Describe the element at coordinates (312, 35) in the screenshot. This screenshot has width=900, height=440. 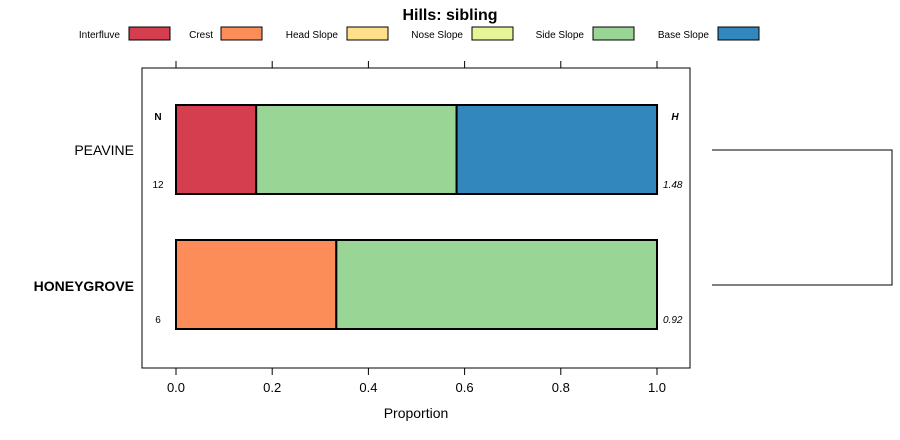
I see `legend-label-head-slope: Head Slope` at that location.